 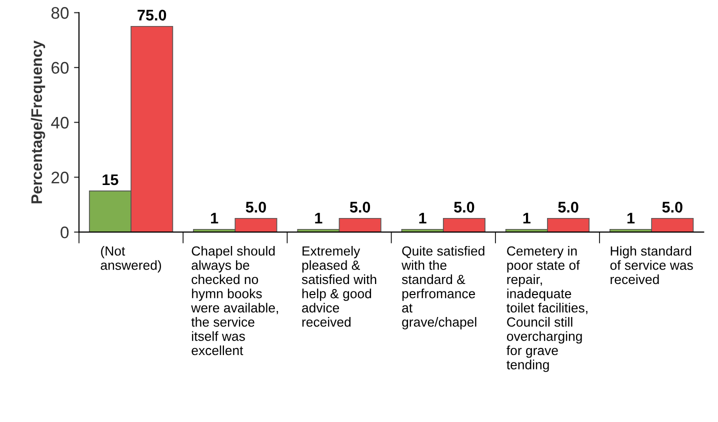 I want to click on y-tick-label: 80, so click(x=60, y=13).